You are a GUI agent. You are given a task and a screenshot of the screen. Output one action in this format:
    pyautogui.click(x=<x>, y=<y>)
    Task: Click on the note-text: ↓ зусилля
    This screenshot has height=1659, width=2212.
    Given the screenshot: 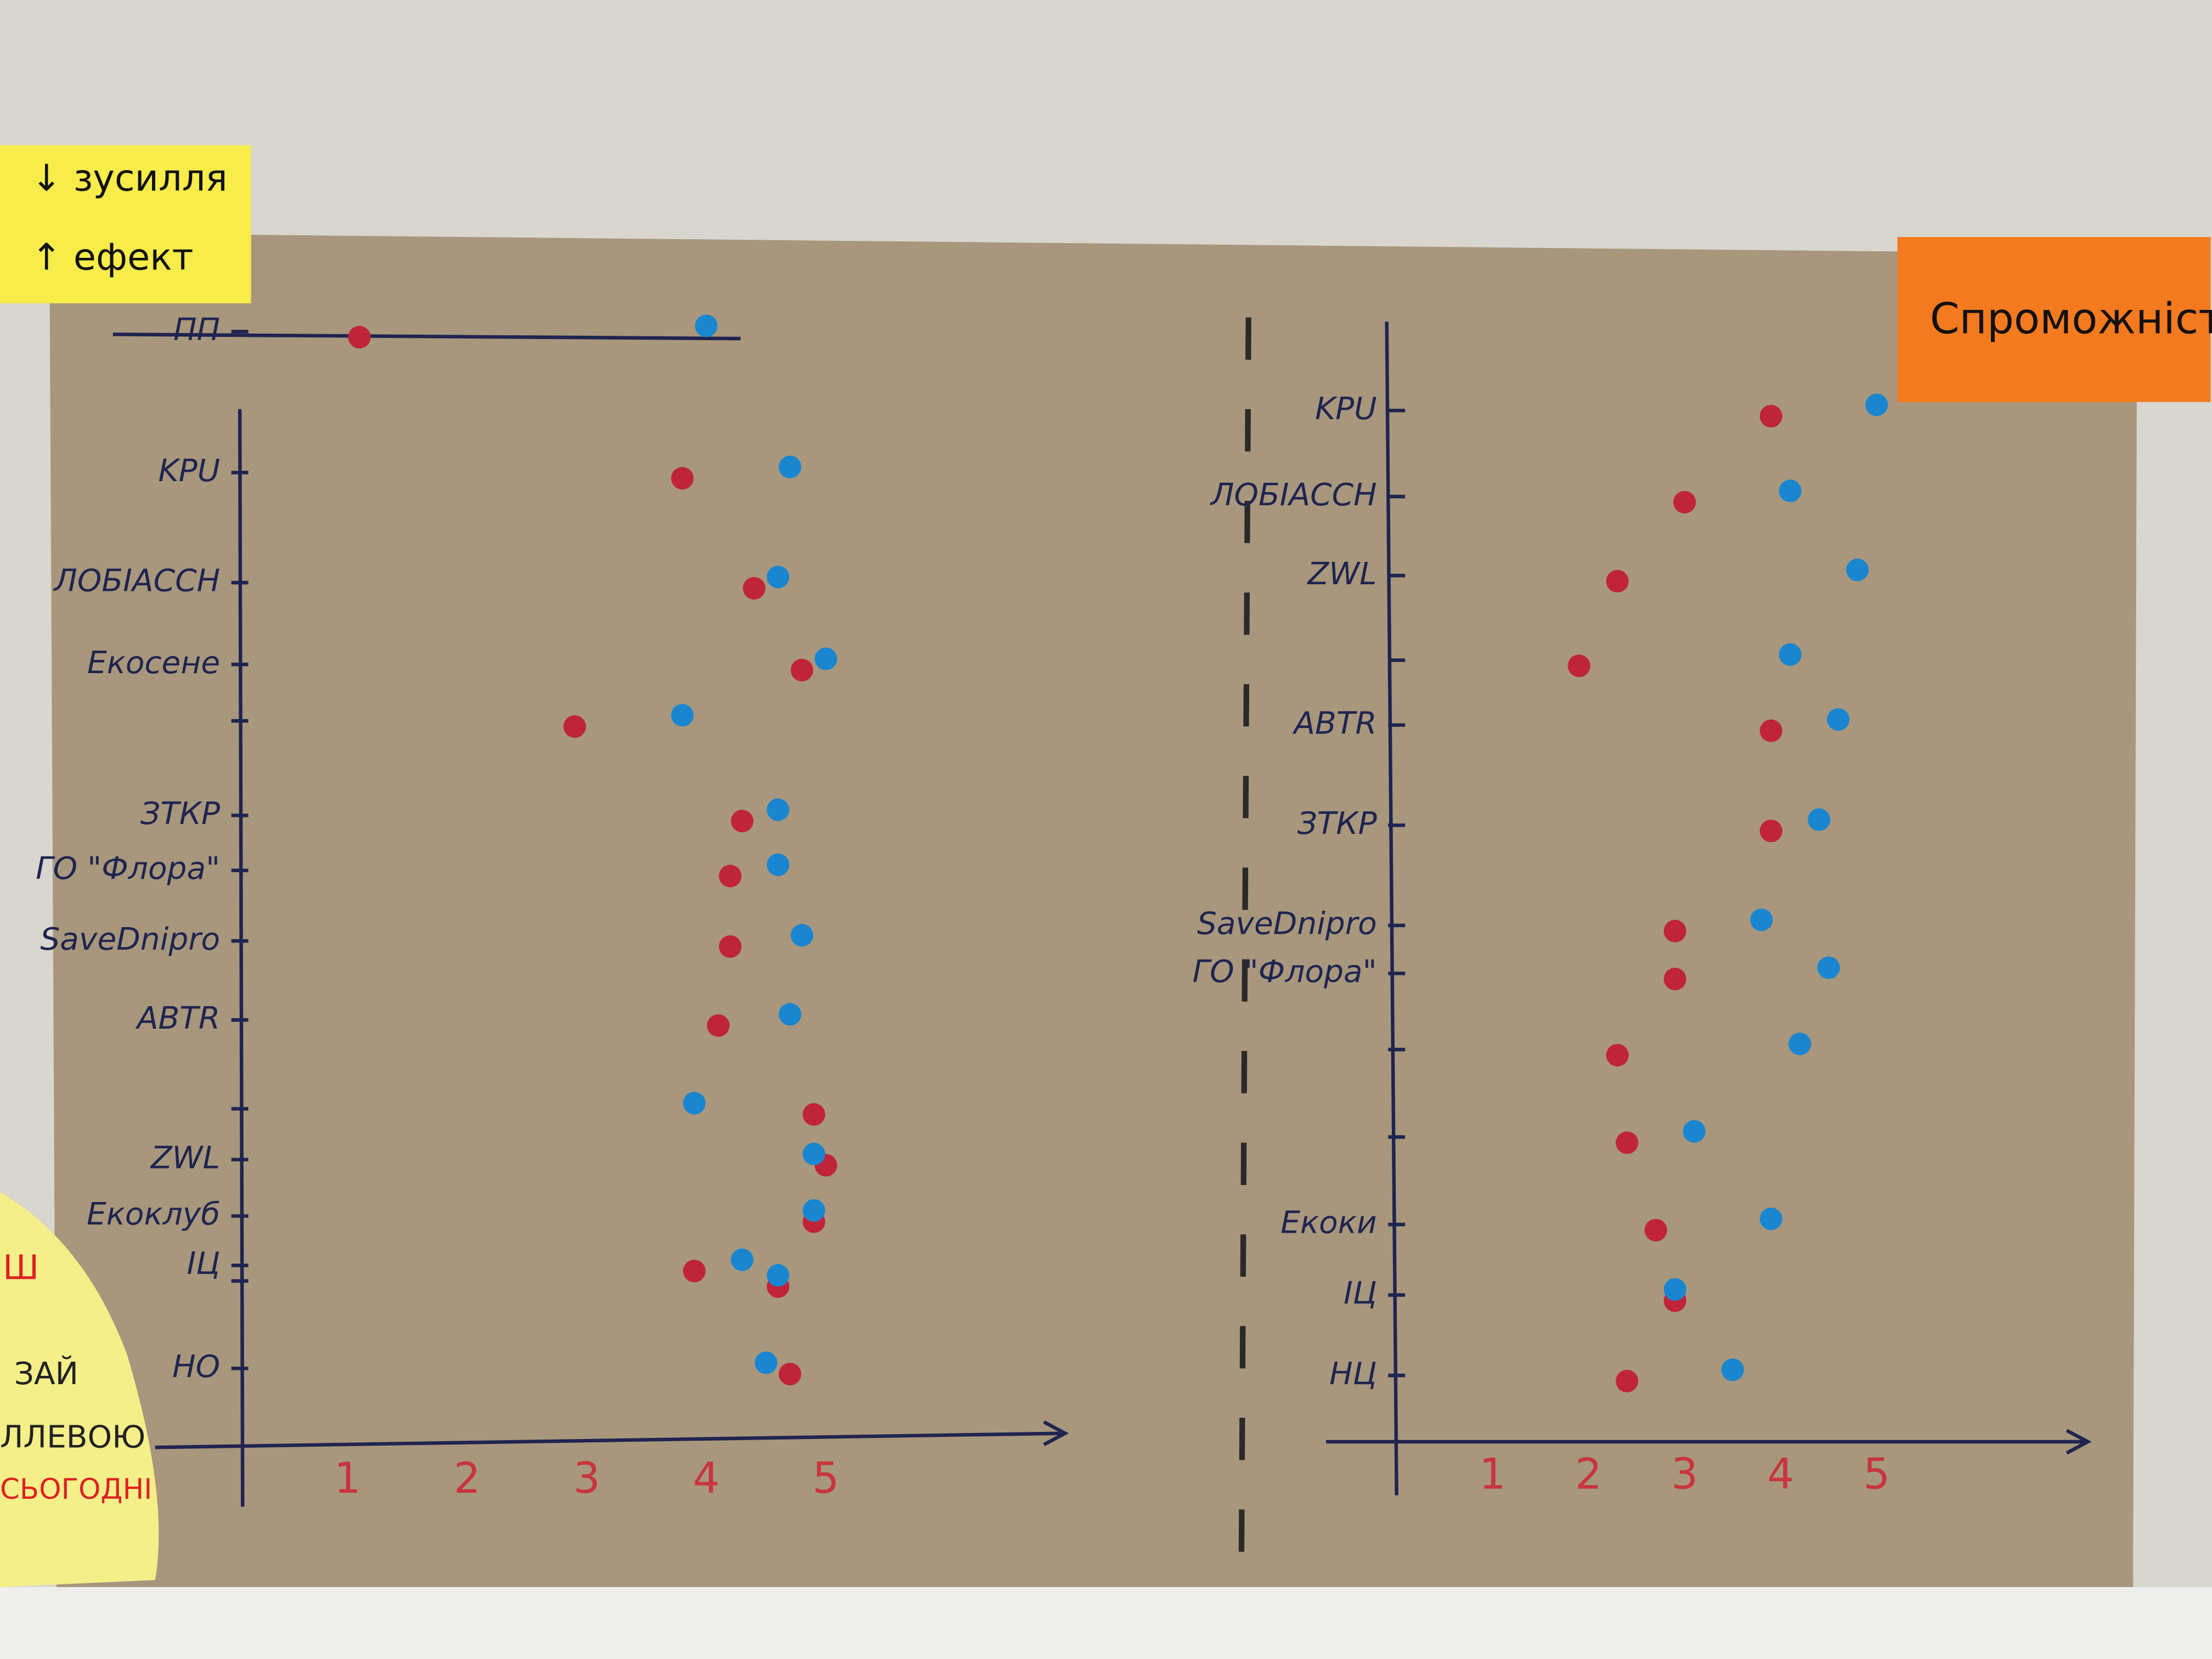 What is the action you would take?
    pyautogui.click(x=129, y=179)
    